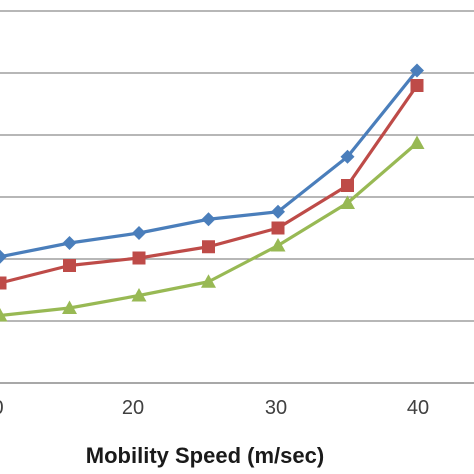  I want to click on x-tick-label: 20, so click(133, 408).